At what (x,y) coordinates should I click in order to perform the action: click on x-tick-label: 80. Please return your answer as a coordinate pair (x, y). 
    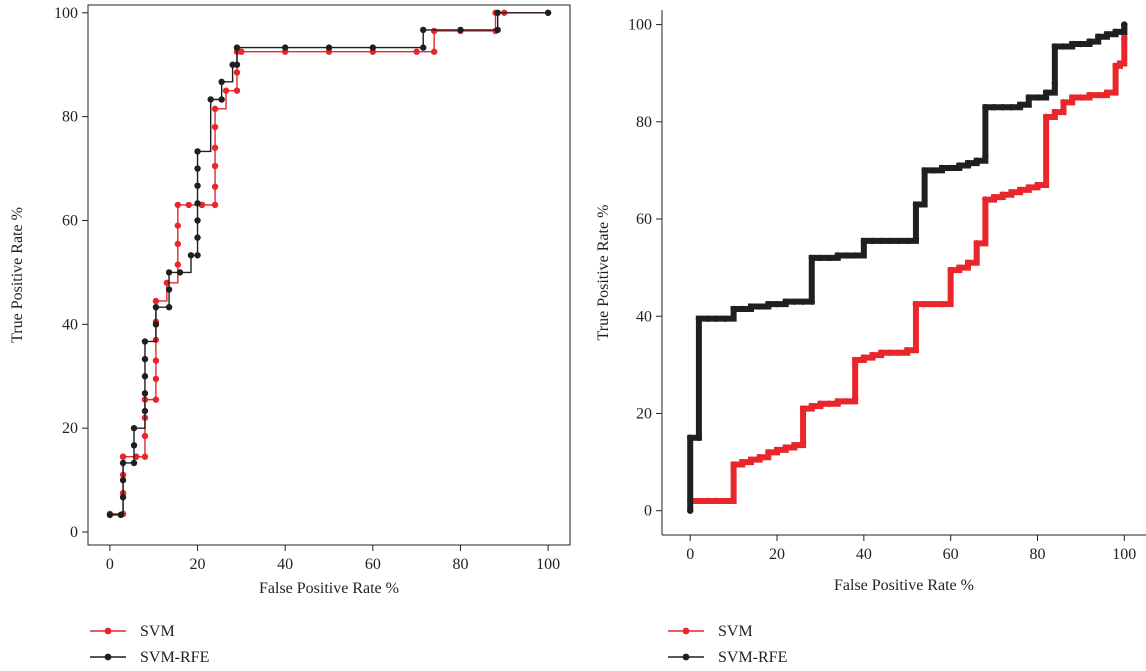
    Looking at the image, I should click on (1037, 554).